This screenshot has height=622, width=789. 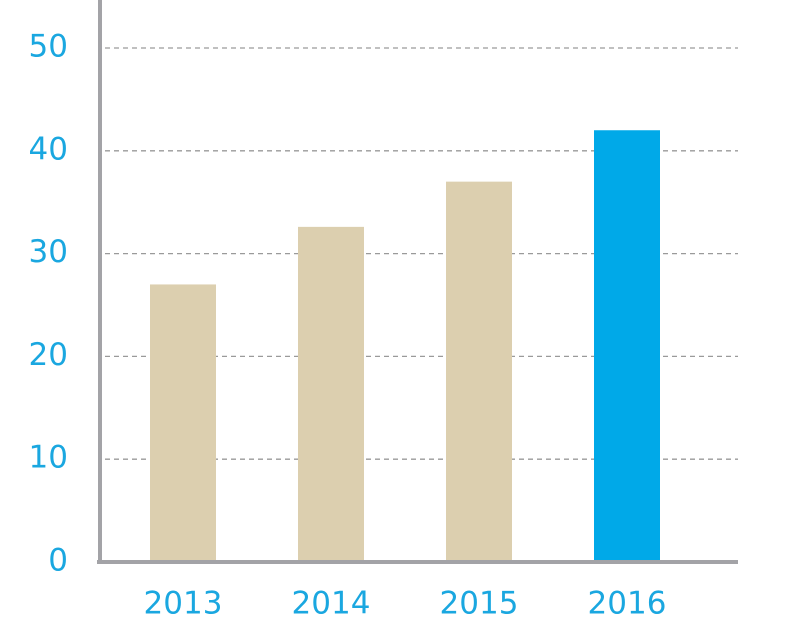 What do you see at coordinates (183, 604) in the screenshot?
I see `x-tick-label: 2013` at bounding box center [183, 604].